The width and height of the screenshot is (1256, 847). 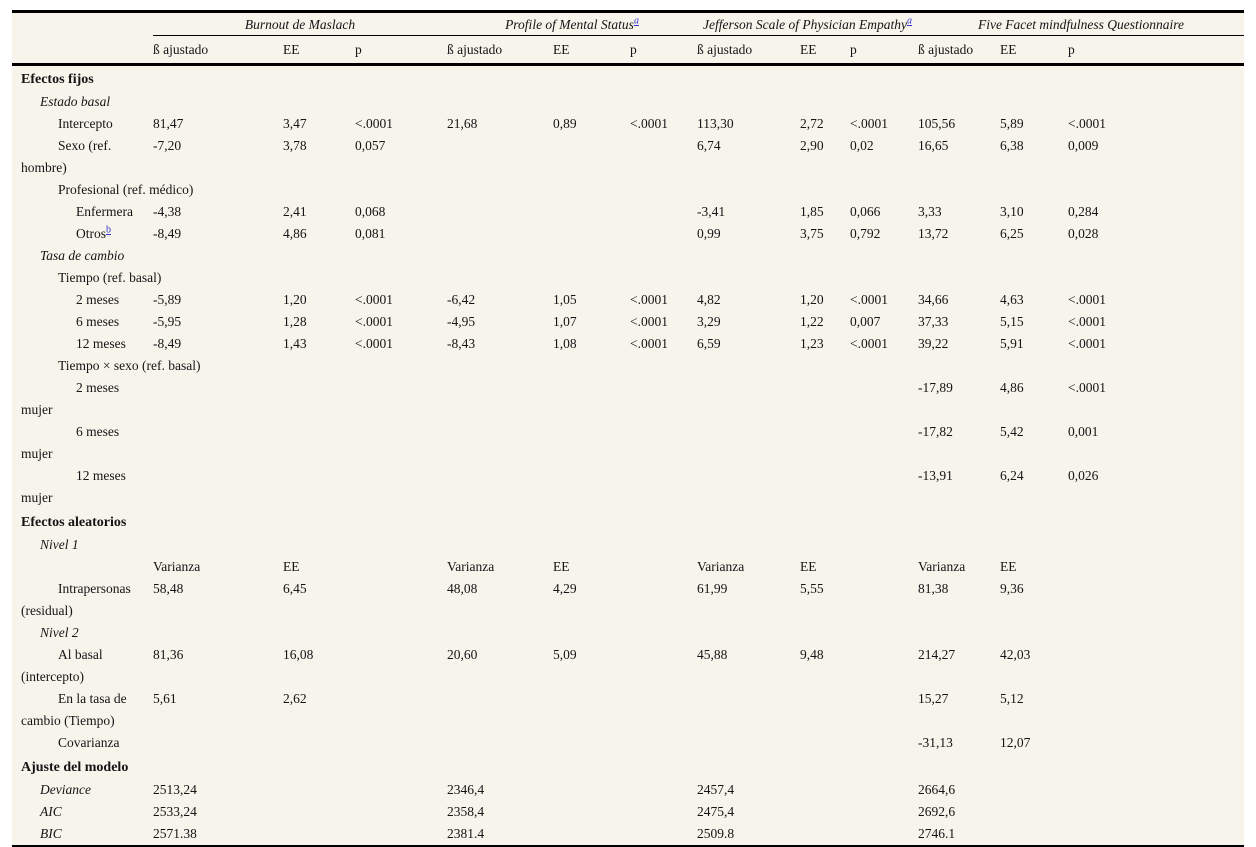 I want to click on data-cell: 37,33, so click(x=933, y=321).